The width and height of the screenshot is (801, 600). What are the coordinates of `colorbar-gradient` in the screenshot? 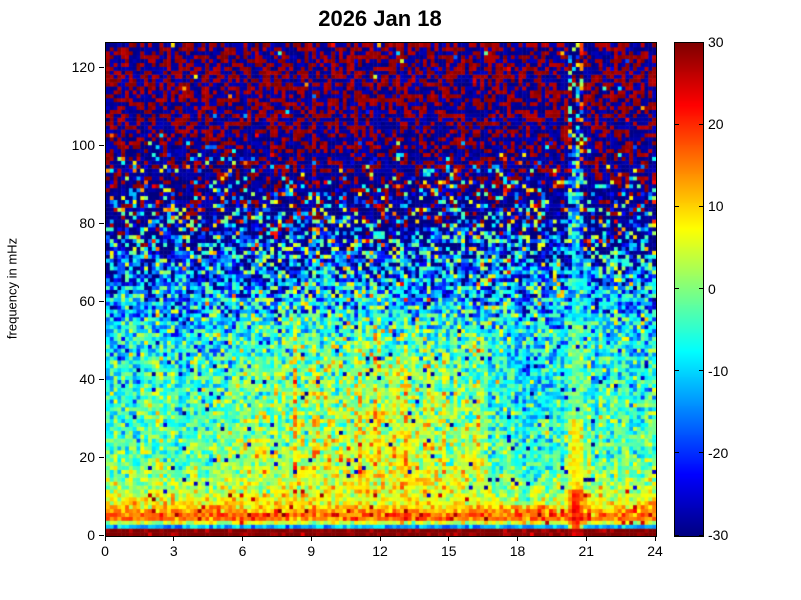 It's located at (689, 289).